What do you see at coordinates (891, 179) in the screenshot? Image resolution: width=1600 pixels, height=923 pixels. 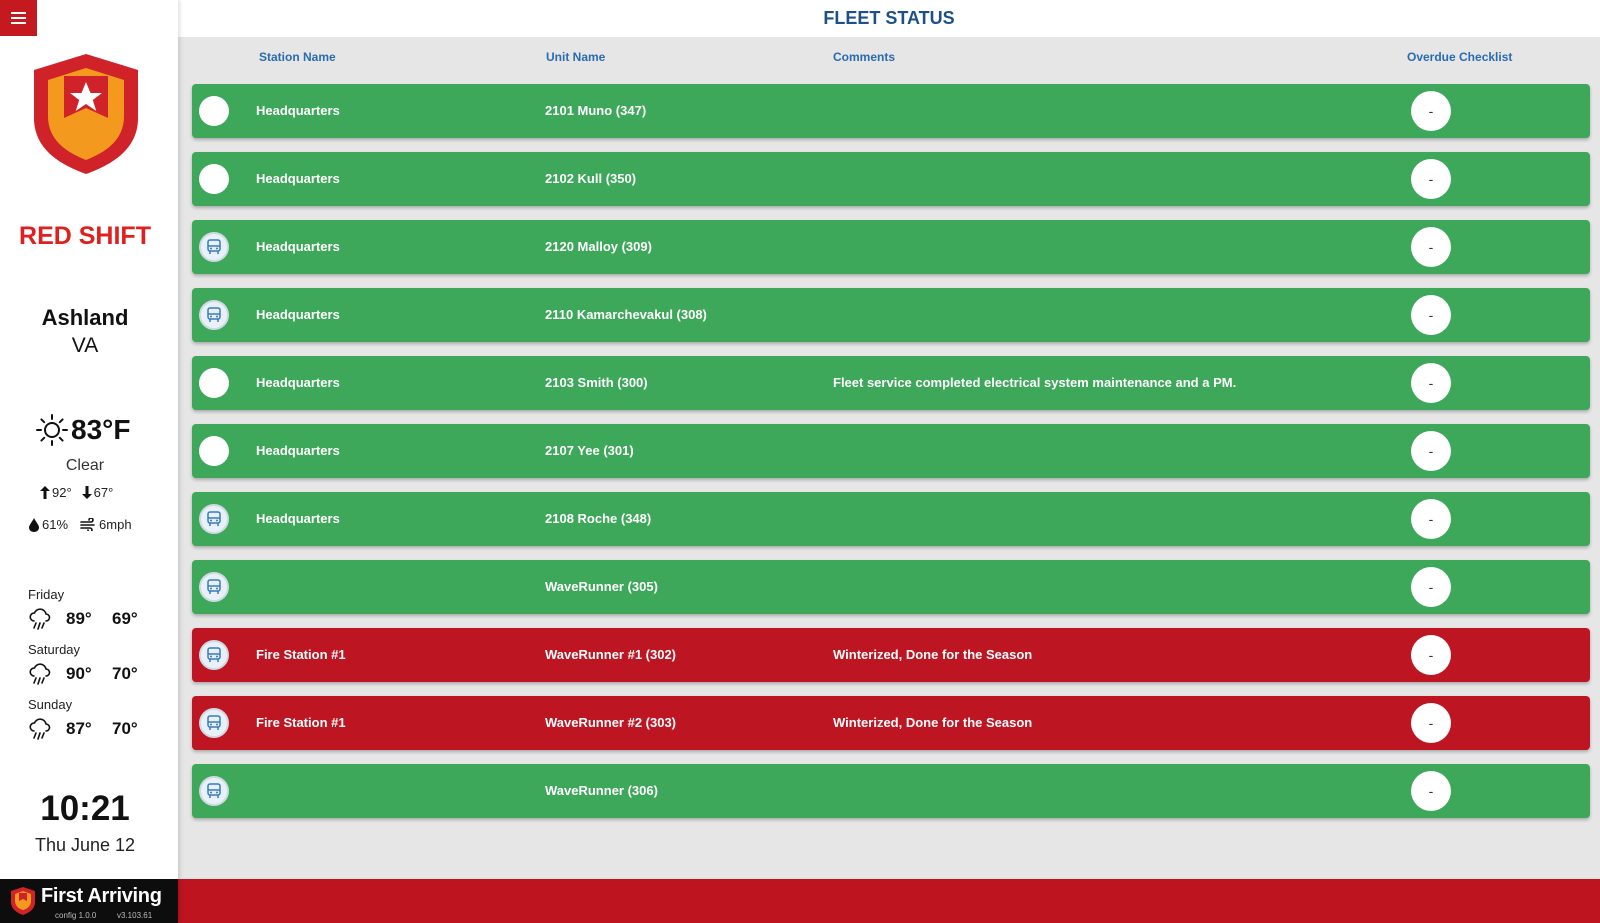 I see `fleet-row: Headquarters 2102 Kull (350) -` at bounding box center [891, 179].